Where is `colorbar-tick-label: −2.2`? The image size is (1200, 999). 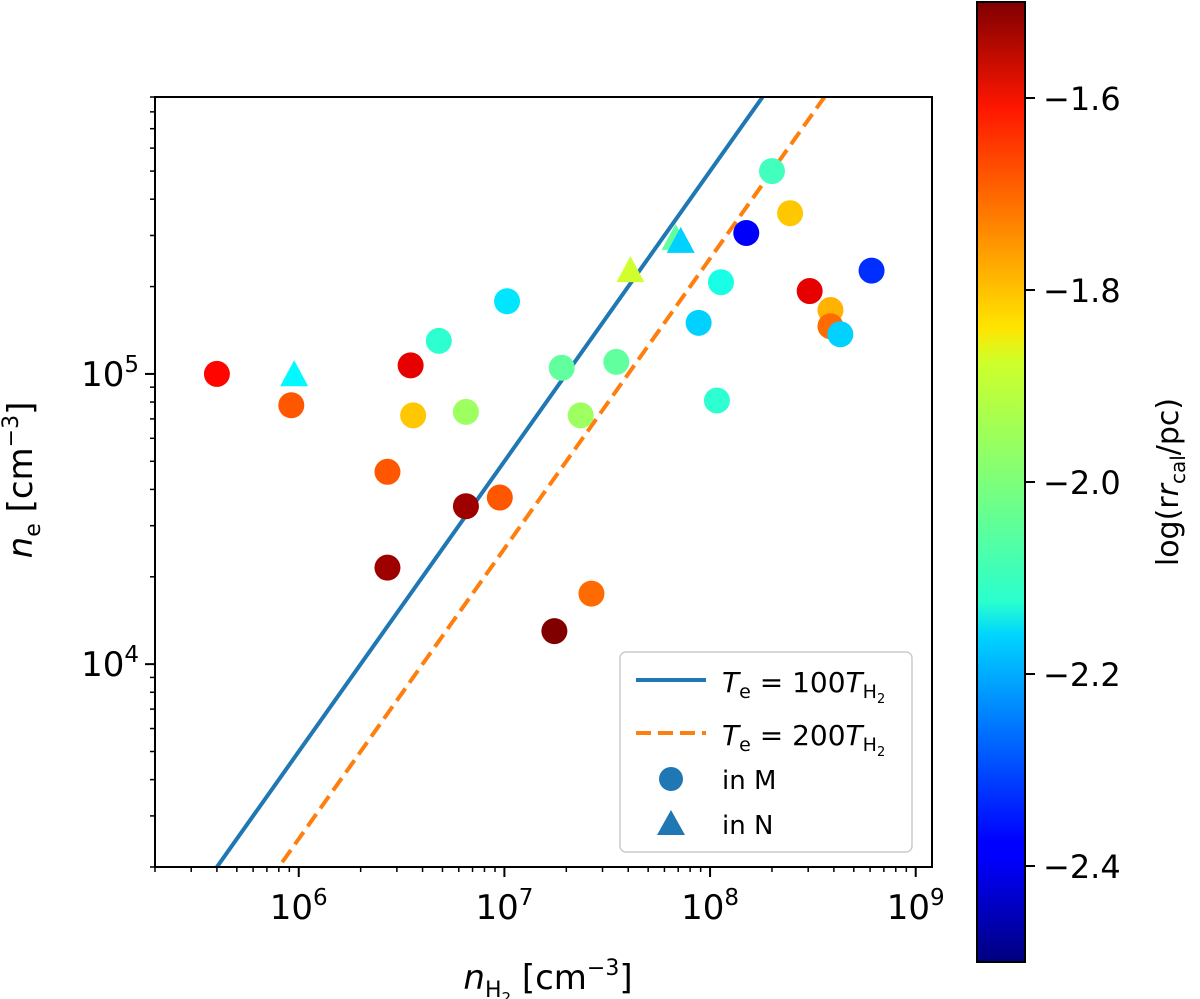 colorbar-tick-label: −2.2 is located at coordinates (1082, 675).